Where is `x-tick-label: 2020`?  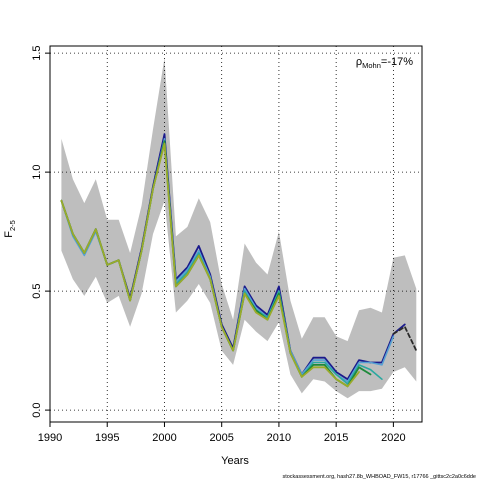
x-tick-label: 2020 is located at coordinates (393, 438).